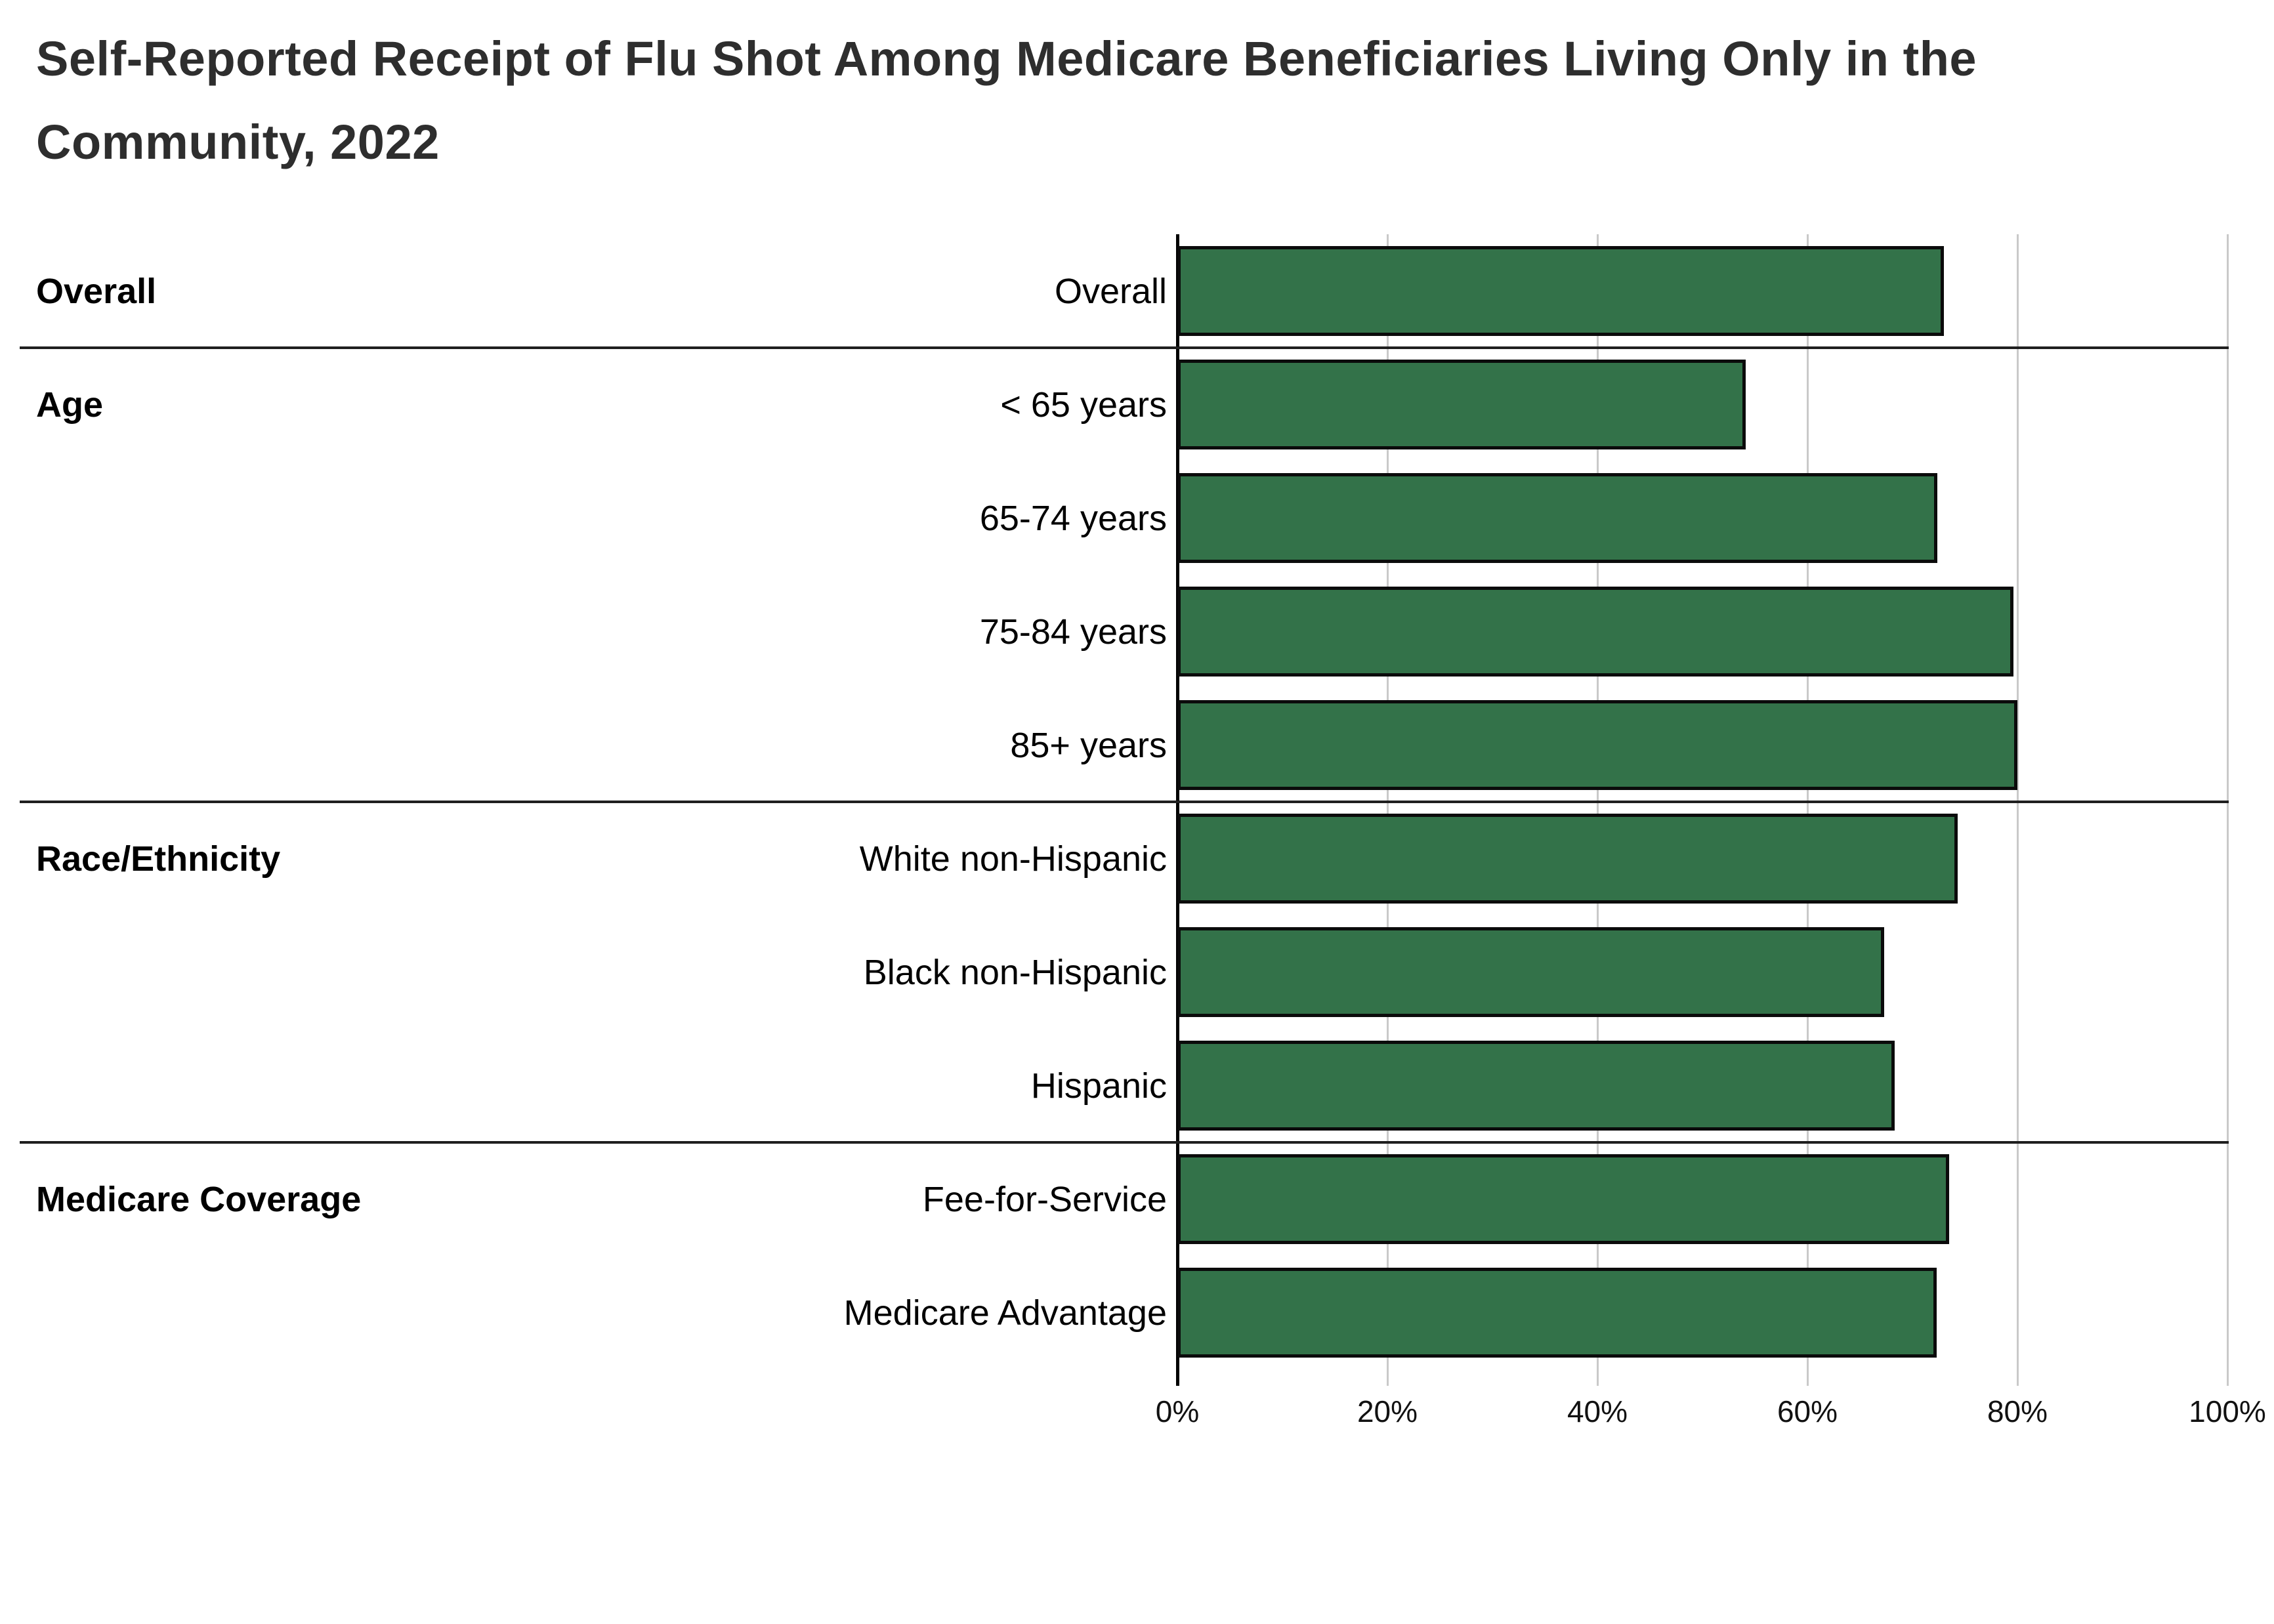 This screenshot has height=1624, width=2274. I want to click on category-label: Black non-Hispanic, so click(1015, 972).